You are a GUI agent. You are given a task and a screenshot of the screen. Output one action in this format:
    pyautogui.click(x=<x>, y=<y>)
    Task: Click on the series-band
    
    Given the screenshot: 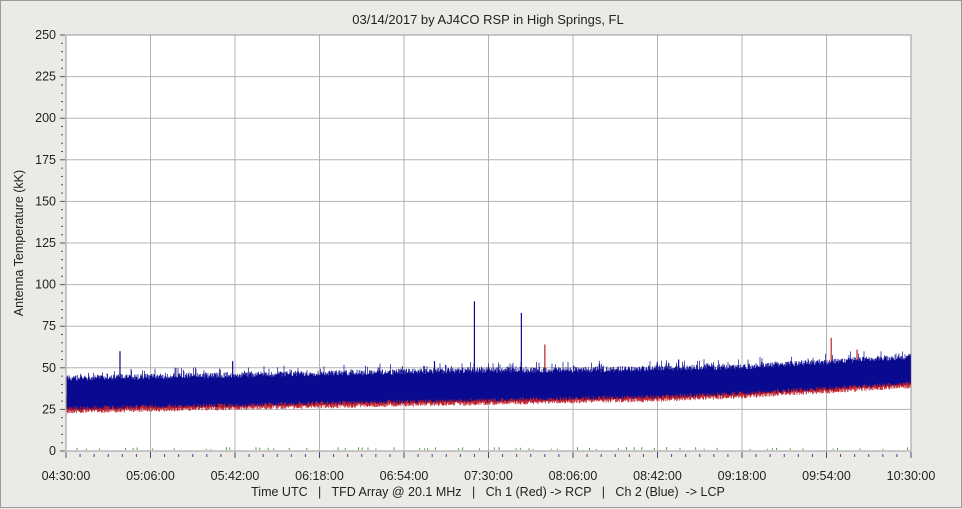 What is the action you would take?
    pyautogui.click(x=488, y=381)
    